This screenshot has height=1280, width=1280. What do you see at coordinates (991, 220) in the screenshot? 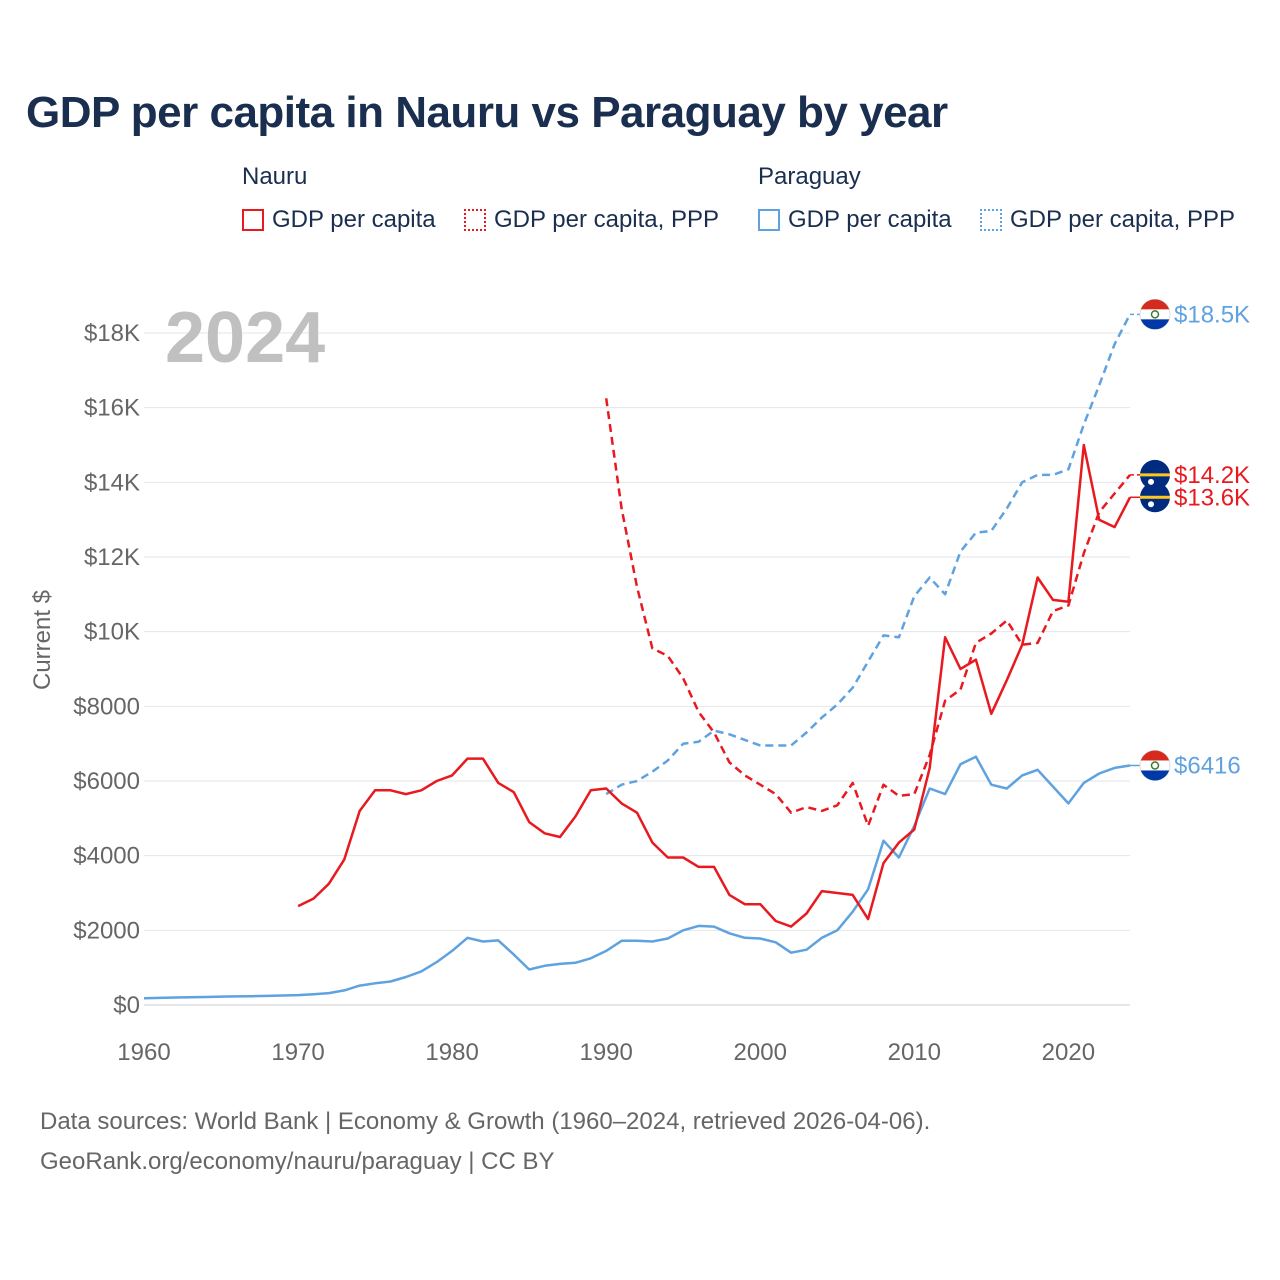
I see `legend-swatch-dotted-blue` at bounding box center [991, 220].